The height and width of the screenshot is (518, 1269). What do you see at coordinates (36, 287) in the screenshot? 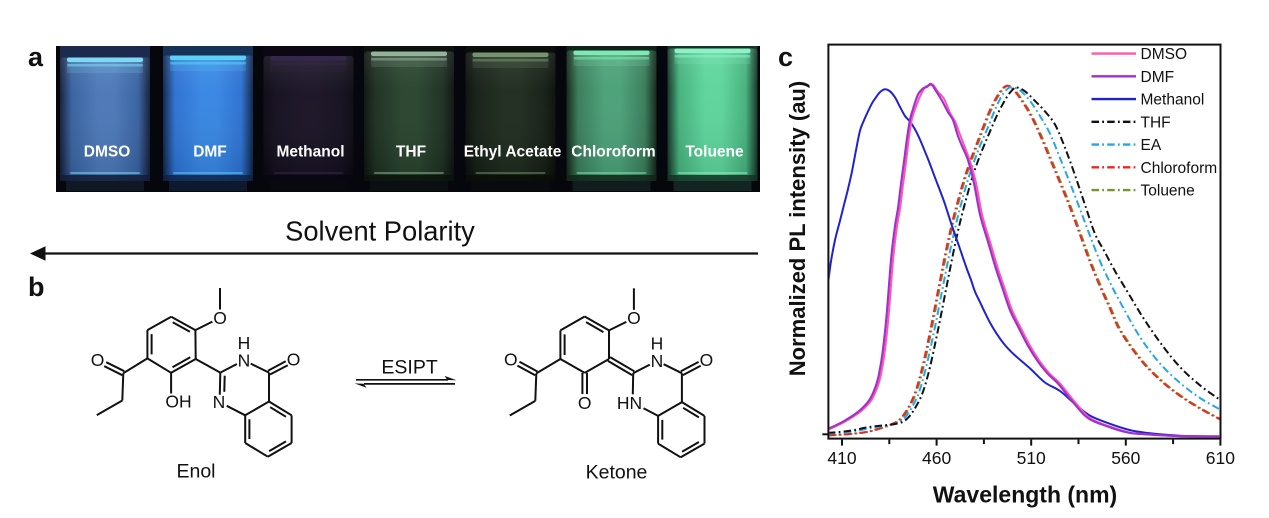
I see `svg-text: b` at bounding box center [36, 287].